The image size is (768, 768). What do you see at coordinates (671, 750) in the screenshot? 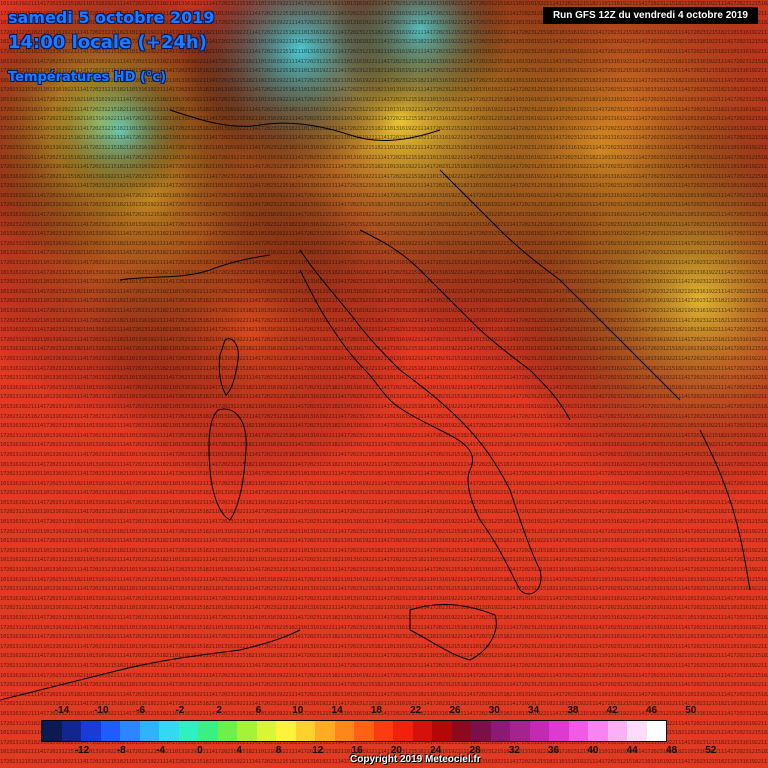
I see `legend-bottom-label: 48` at bounding box center [671, 750].